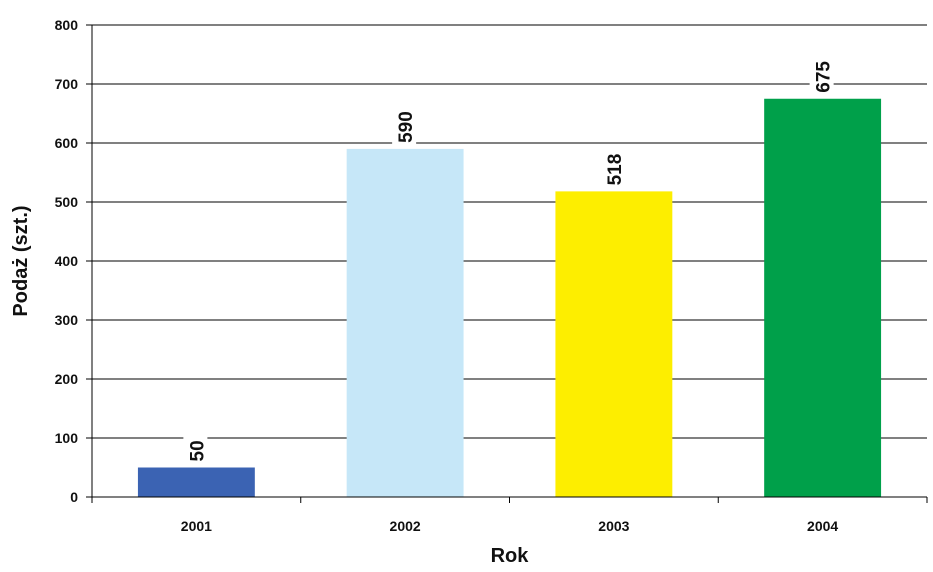  What do you see at coordinates (822, 526) in the screenshot?
I see `x-tick-label: 2004` at bounding box center [822, 526].